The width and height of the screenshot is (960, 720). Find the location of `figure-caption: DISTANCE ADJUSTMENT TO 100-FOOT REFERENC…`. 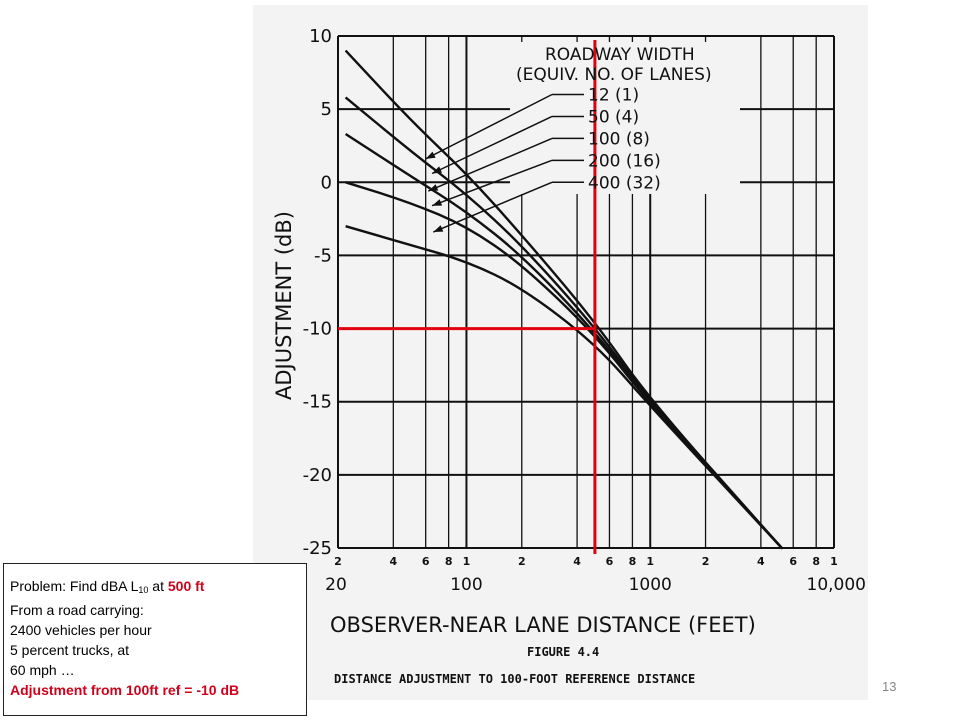

figure-caption: DISTANCE ADJUSTMENT TO 100-FOOT REFERENC… is located at coordinates (514, 679).